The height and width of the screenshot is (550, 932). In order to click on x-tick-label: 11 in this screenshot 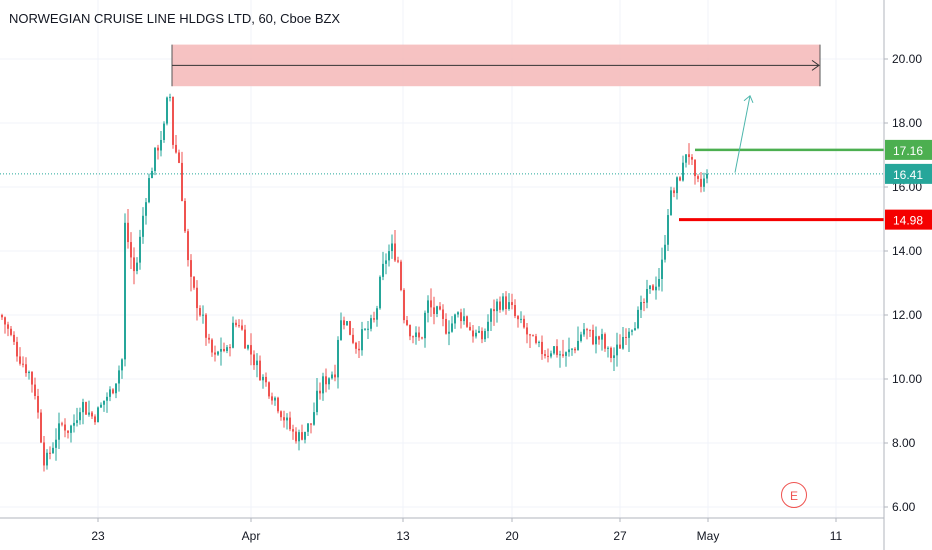, I will do `click(836, 536)`.